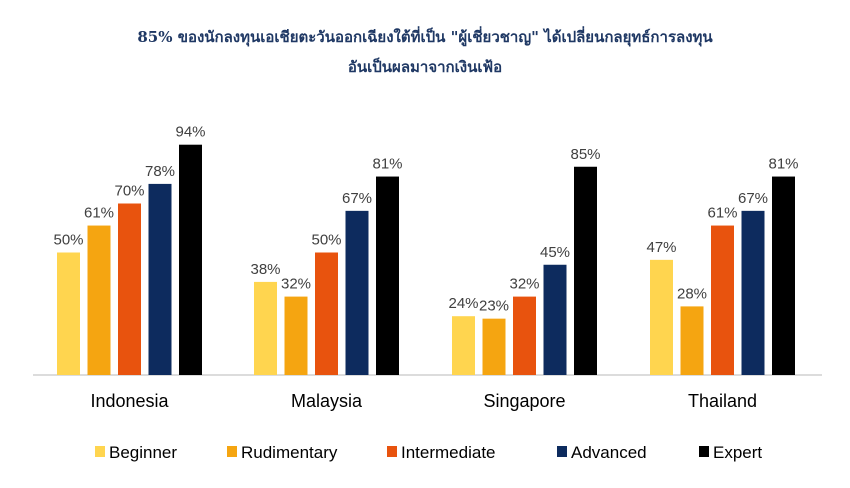 This screenshot has width=850, height=488. What do you see at coordinates (265, 269) in the screenshot?
I see `data-label-malaysia-beginner: 38%` at bounding box center [265, 269].